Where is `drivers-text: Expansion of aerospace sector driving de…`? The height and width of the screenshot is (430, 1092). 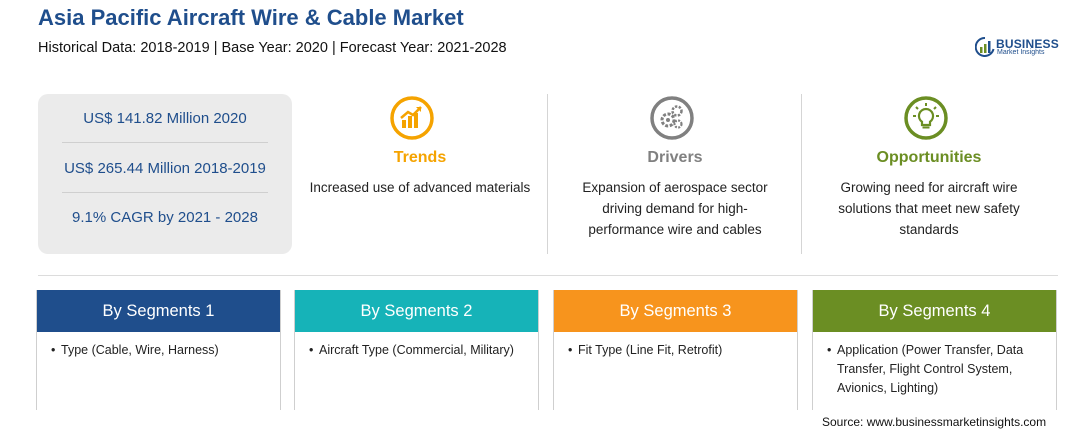 drivers-text: Expansion of aerospace sector driving de… is located at coordinates (675, 208).